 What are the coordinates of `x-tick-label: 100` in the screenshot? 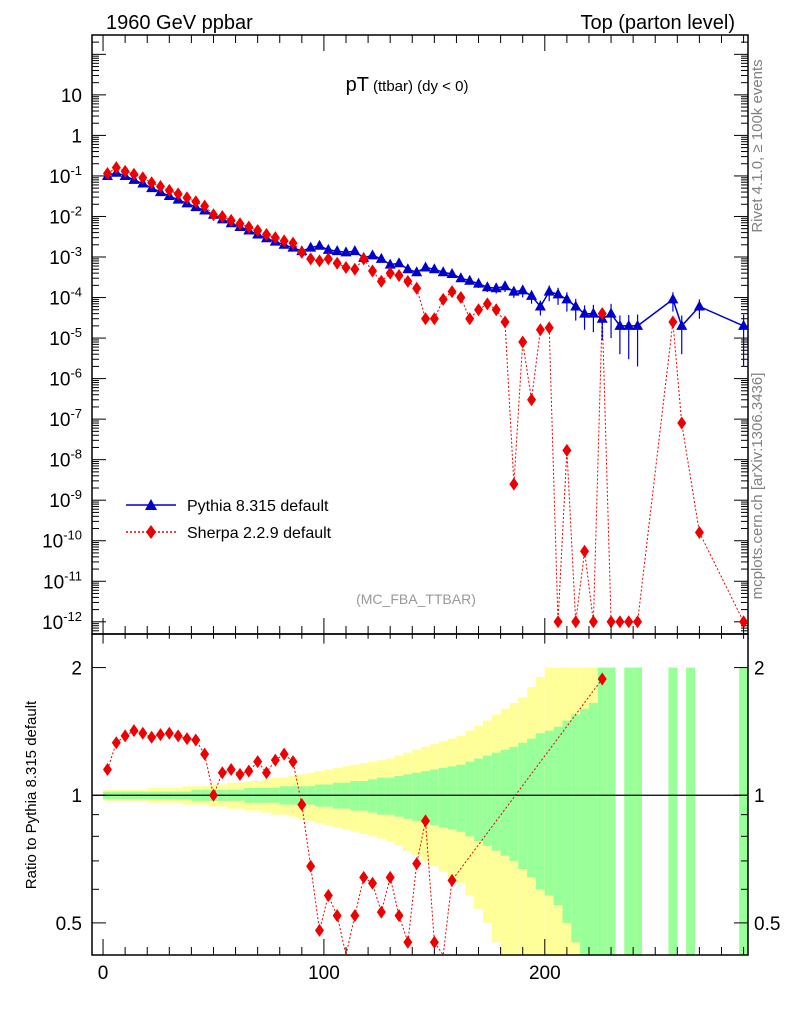 It's located at (324, 973).